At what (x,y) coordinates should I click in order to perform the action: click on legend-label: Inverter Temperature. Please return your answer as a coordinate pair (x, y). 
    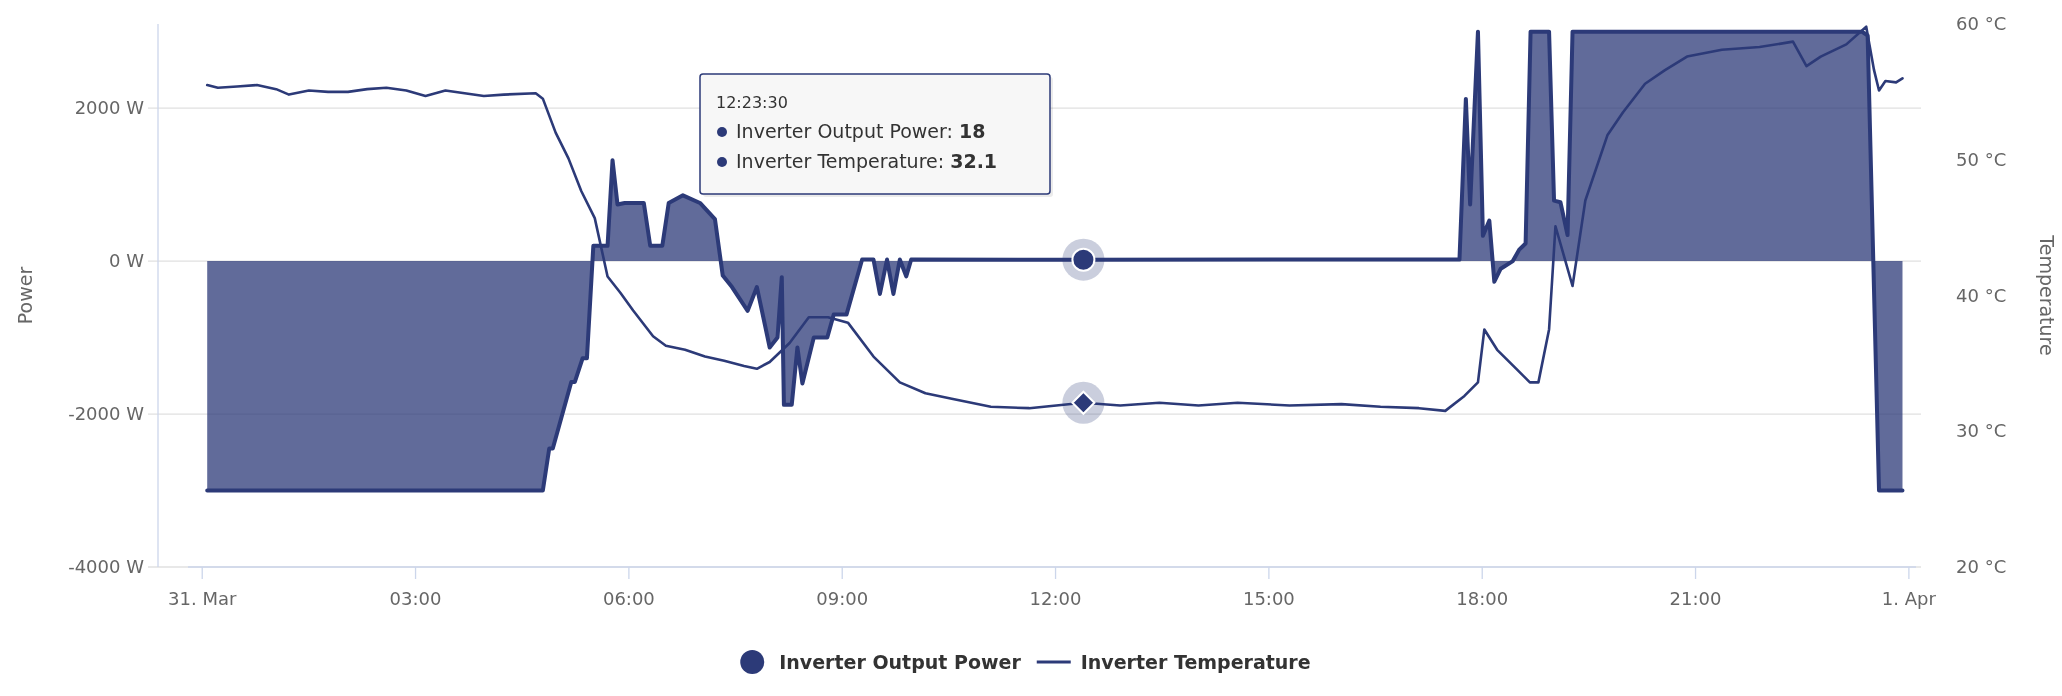
    Looking at the image, I should click on (1195, 662).